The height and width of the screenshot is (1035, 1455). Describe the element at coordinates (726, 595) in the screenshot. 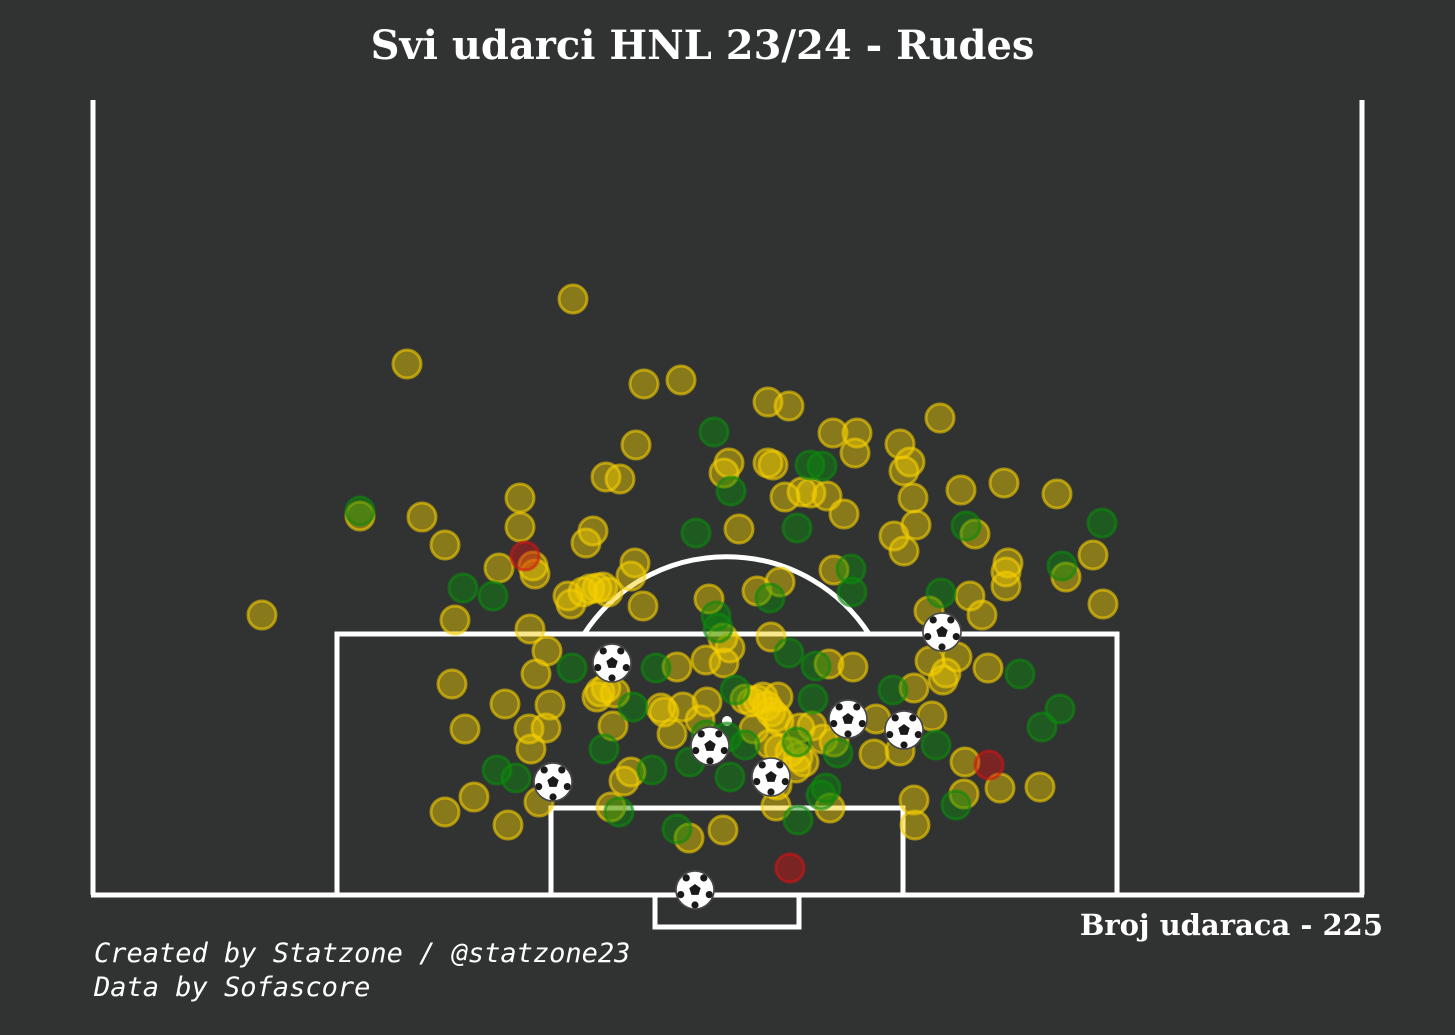

I see `penalty-arc` at that location.